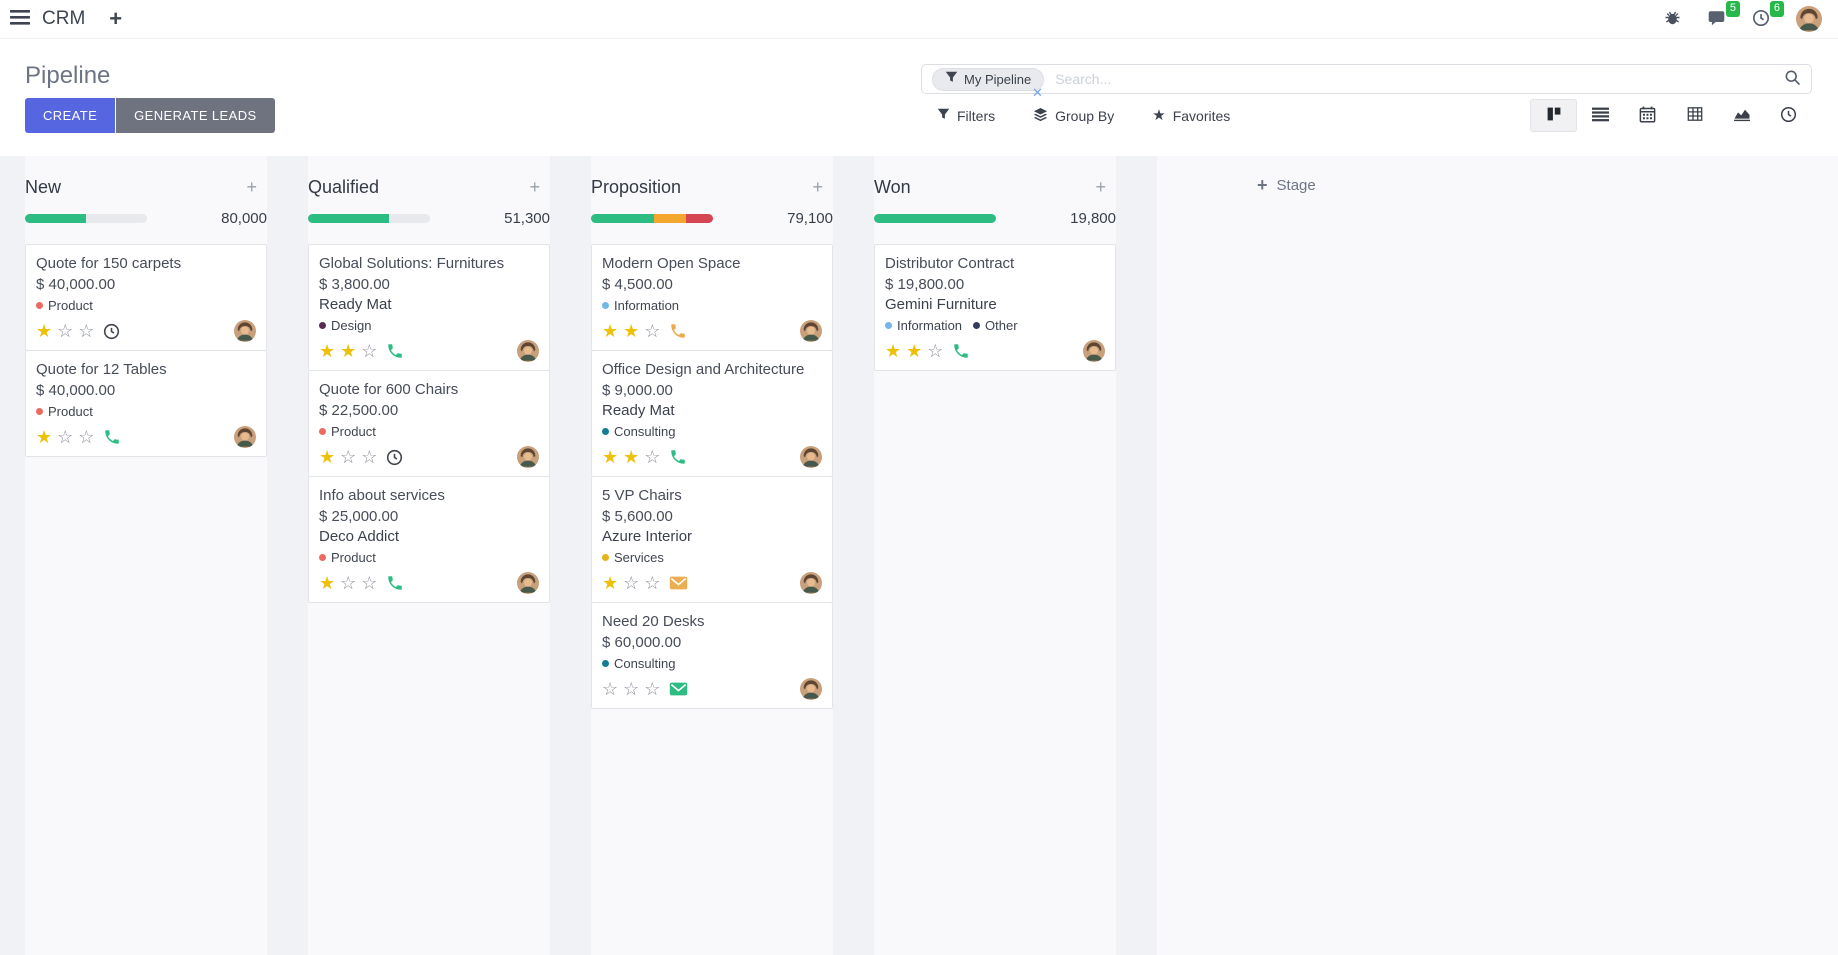 This screenshot has height=955, width=1838. What do you see at coordinates (1286, 185) in the screenshot?
I see `add-stage-button: + Stage` at bounding box center [1286, 185].